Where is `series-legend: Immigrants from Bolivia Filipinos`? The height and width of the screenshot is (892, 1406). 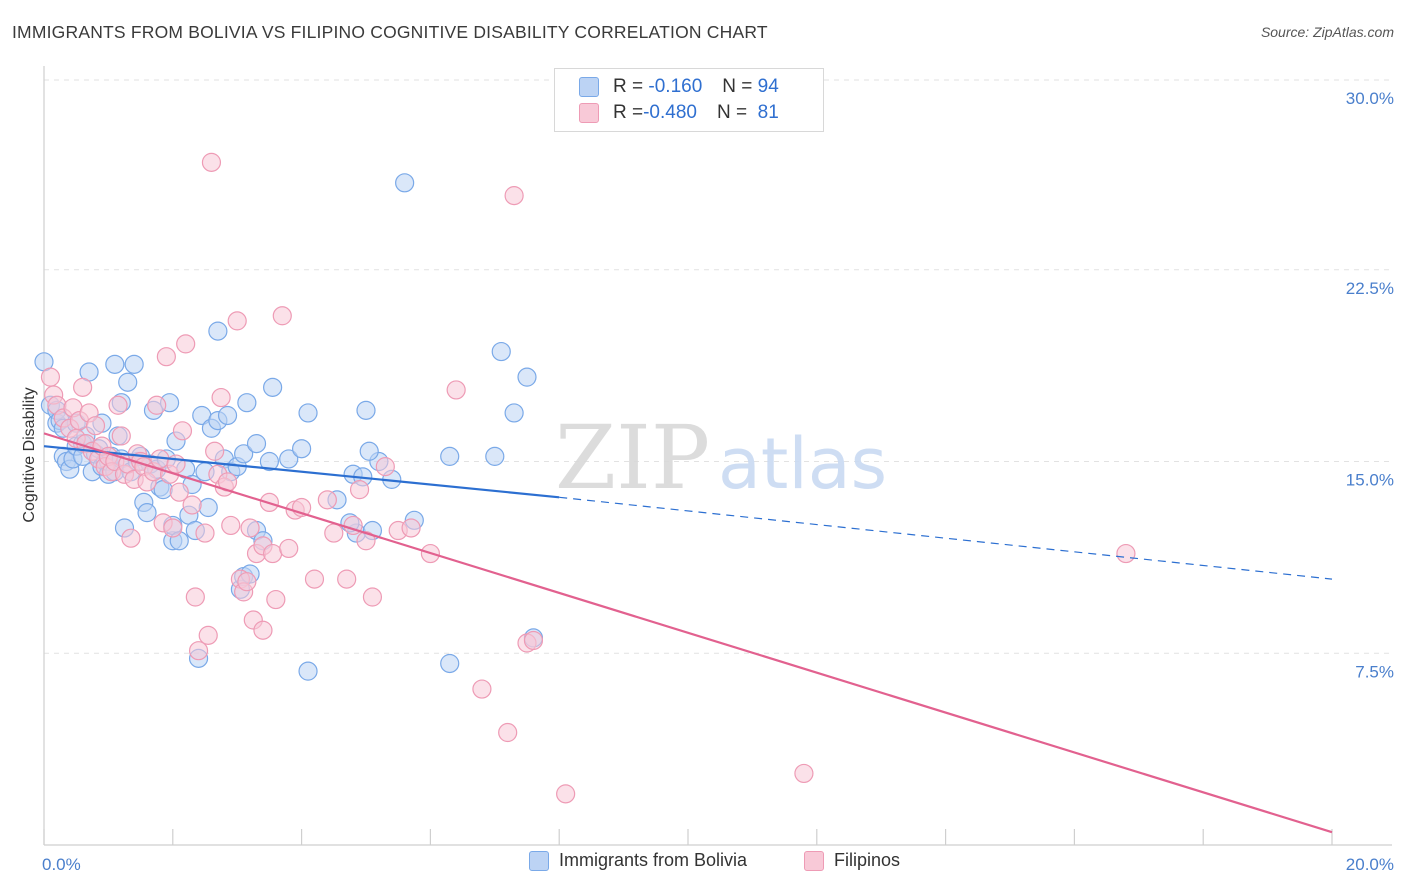
series-legend: Immigrants from Bolivia Filipinos is located at coordinates (703, 864).